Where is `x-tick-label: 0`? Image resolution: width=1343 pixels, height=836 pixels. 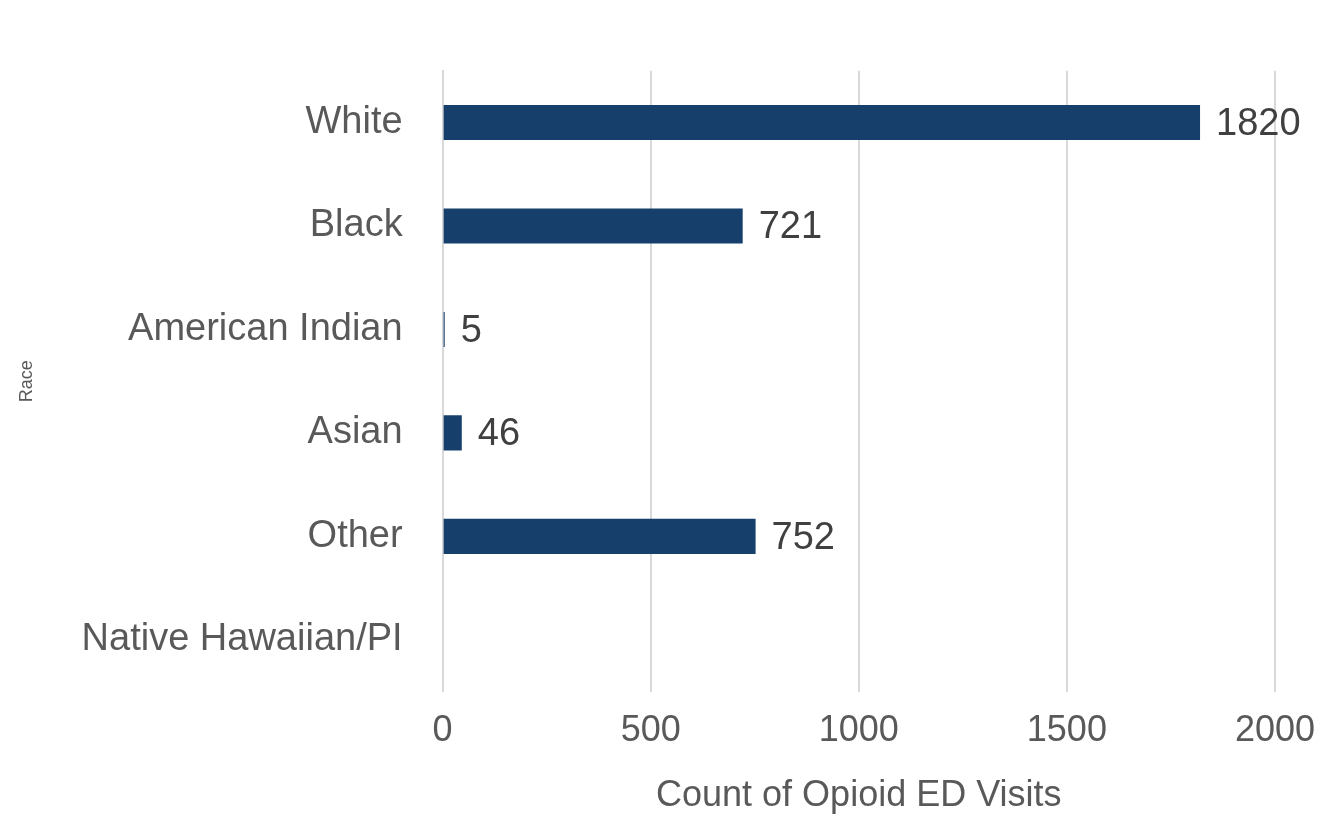
x-tick-label: 0 is located at coordinates (442, 729).